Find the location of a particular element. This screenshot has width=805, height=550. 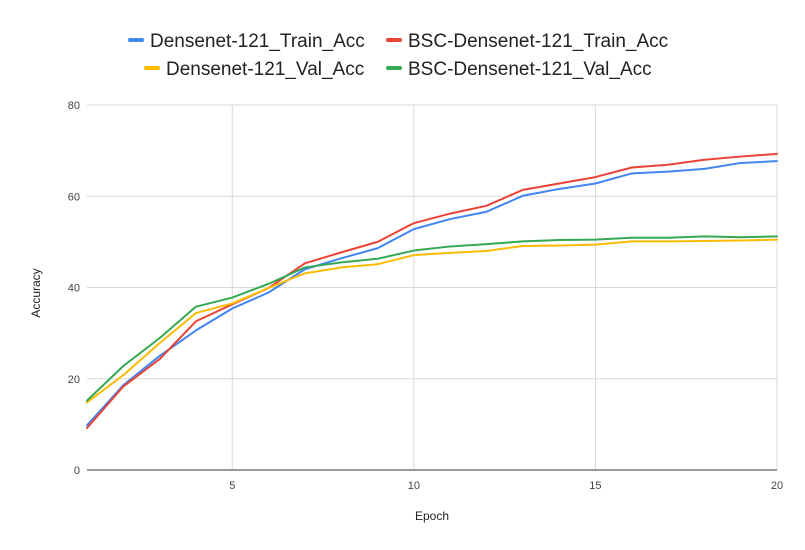

y-tick-label: 0 is located at coordinates (77, 471).